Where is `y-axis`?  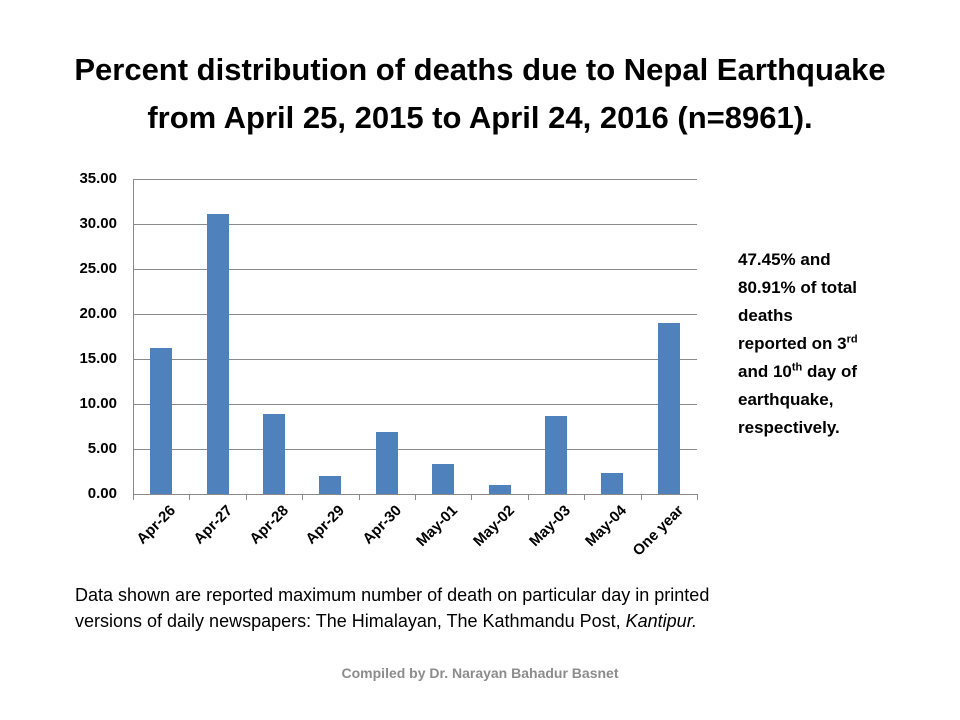
y-axis is located at coordinates (133, 337).